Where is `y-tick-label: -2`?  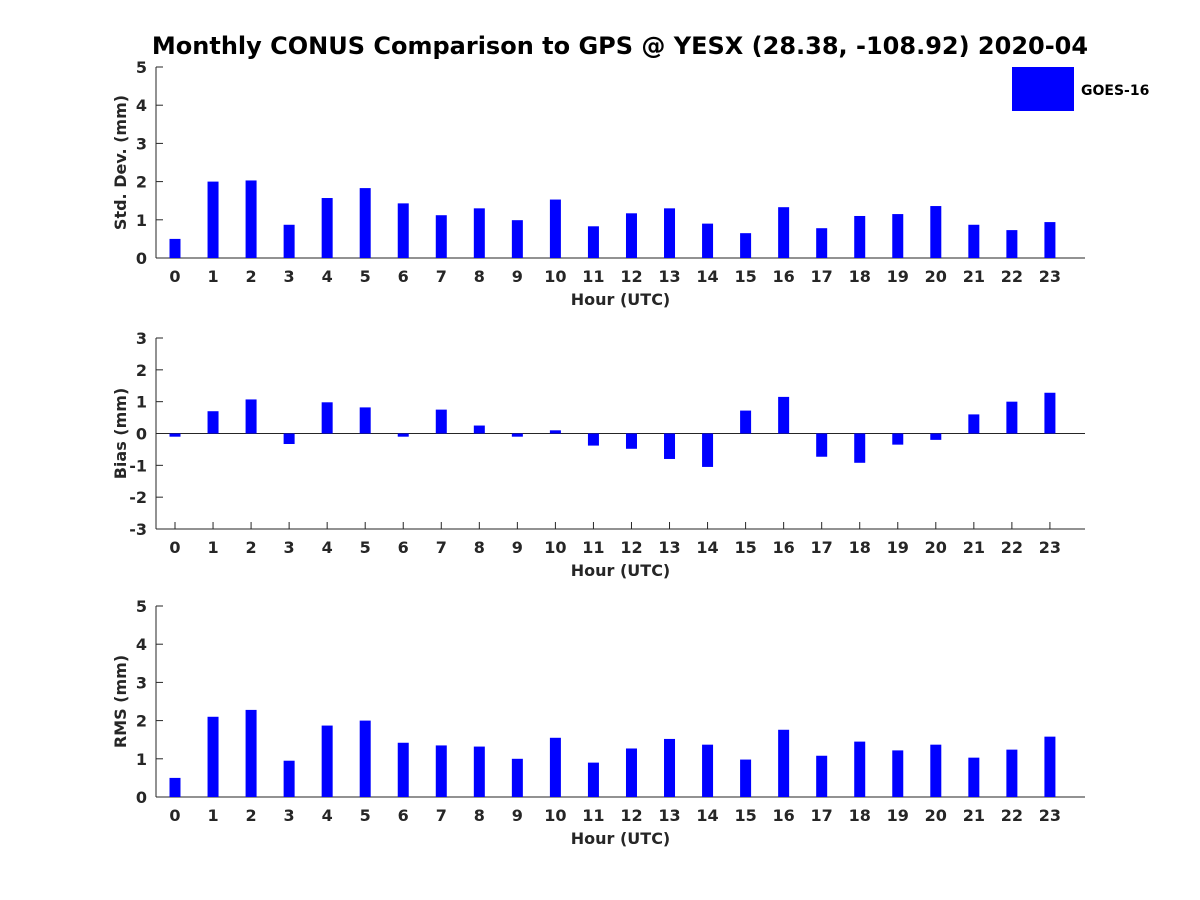
y-tick-label: -2 is located at coordinates (138, 497).